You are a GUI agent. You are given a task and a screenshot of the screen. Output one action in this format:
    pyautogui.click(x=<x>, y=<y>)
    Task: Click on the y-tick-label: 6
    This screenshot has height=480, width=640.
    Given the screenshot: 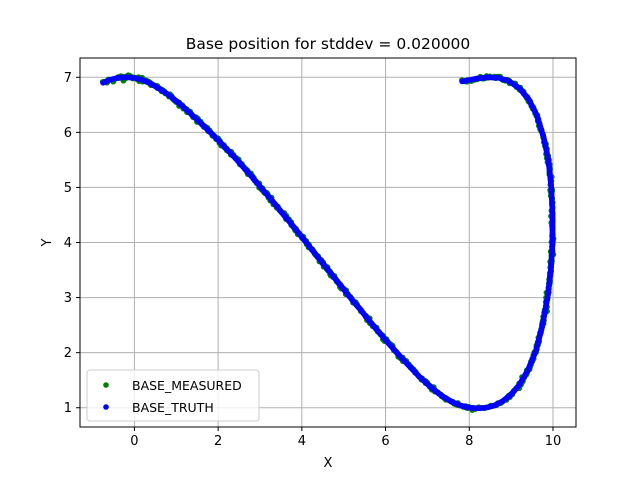 What is the action you would take?
    pyautogui.click(x=68, y=133)
    